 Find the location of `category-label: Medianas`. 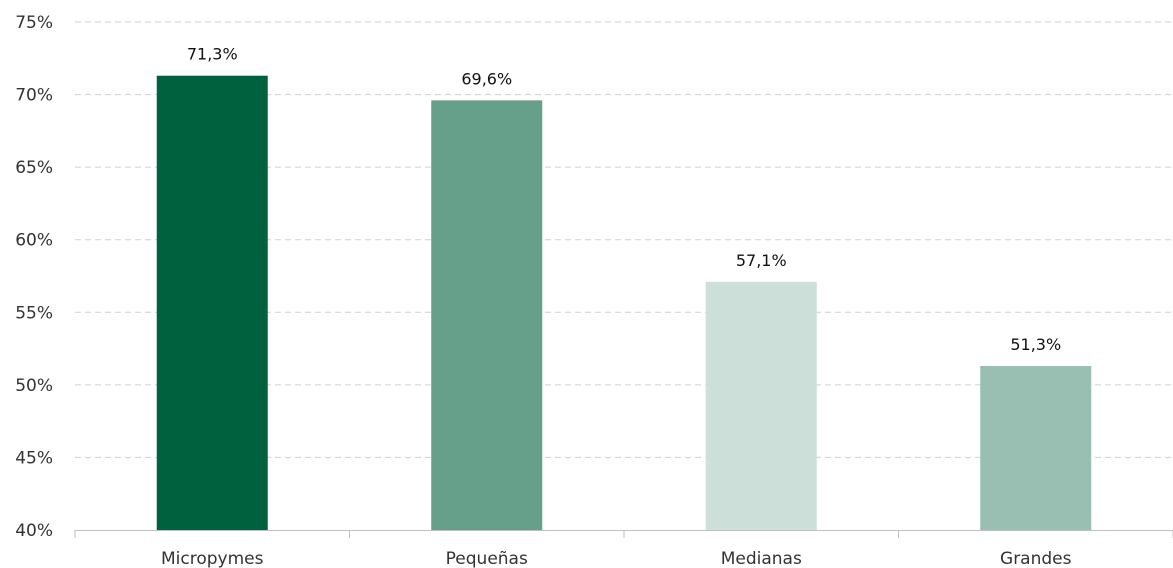

category-label: Medianas is located at coordinates (761, 558).